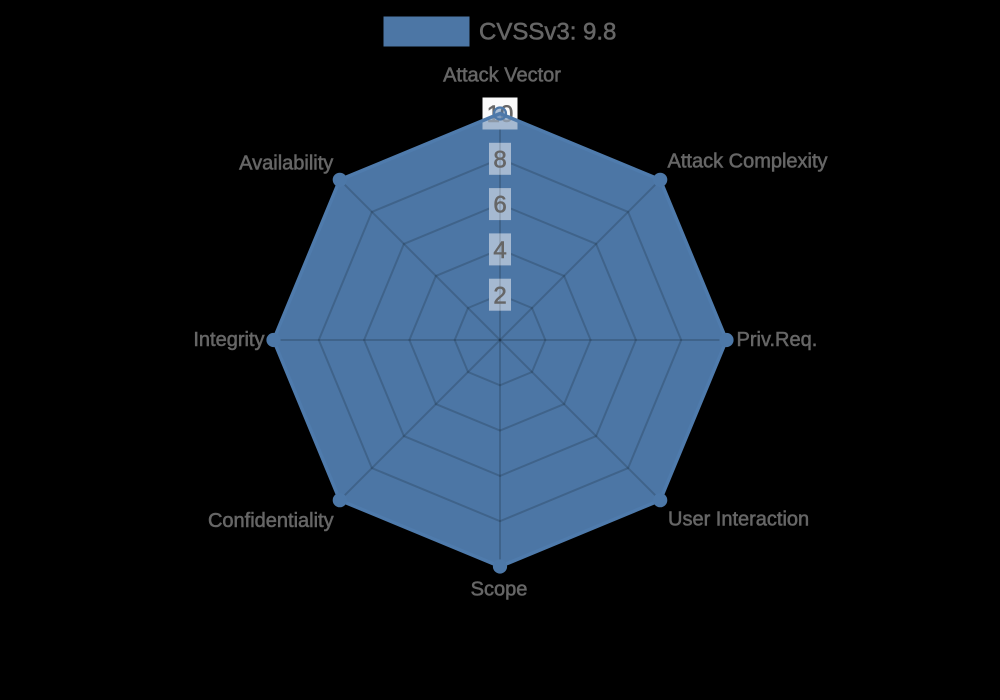 Image resolution: width=1000 pixels, height=700 pixels. What do you see at coordinates (748, 161) in the screenshot?
I see `svg-text: Attack Complexity` at bounding box center [748, 161].